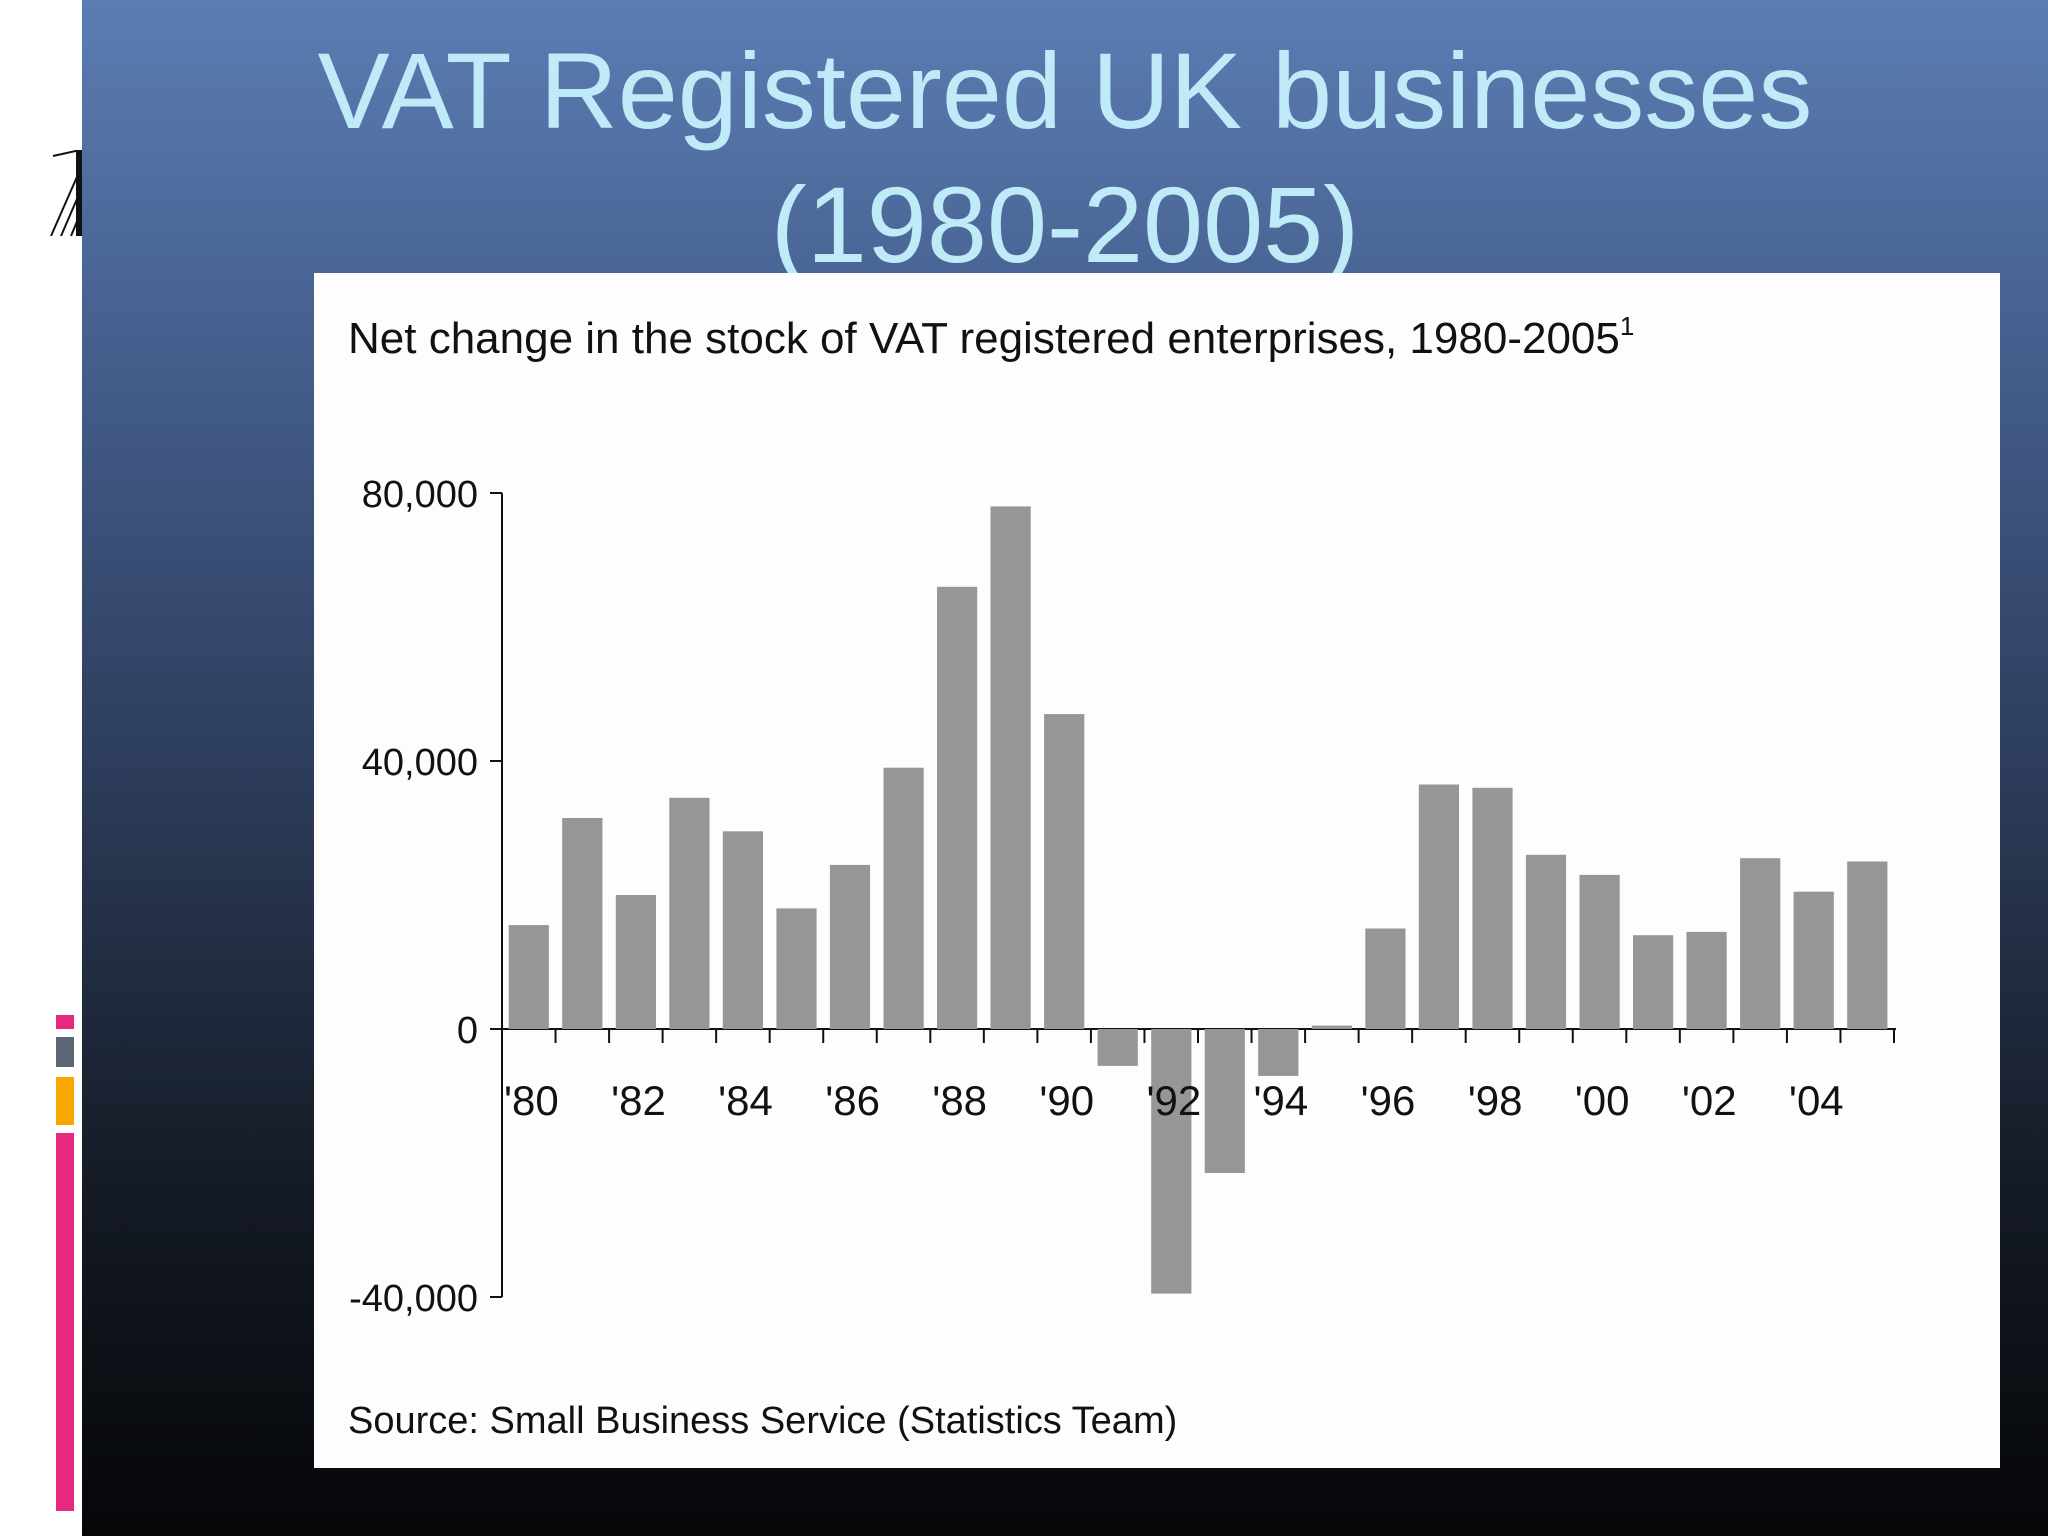 The height and width of the screenshot is (1536, 2048). I want to click on y-axis-ticks: -40,000 0 40,000 80,000, so click(425, 897).